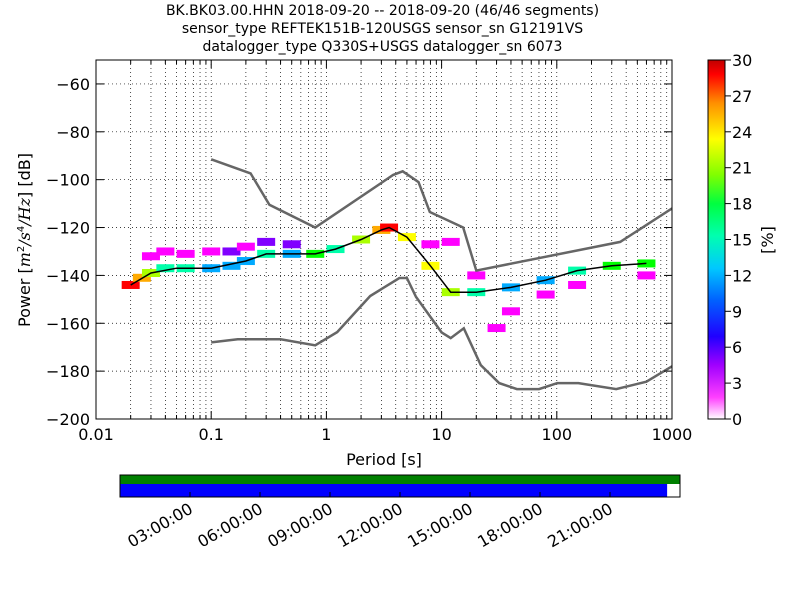  I want to click on segment-coverage-bar, so click(394, 490).